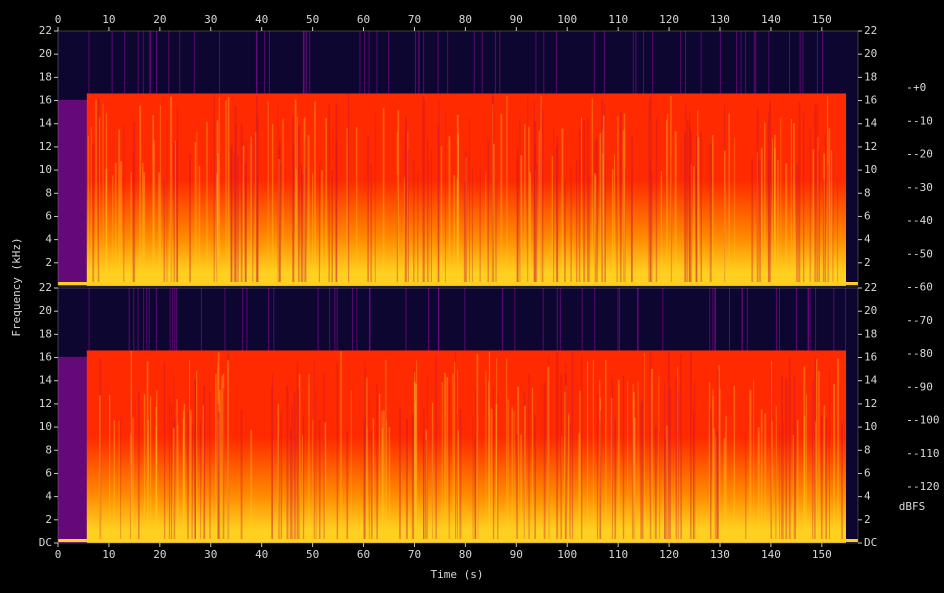 The height and width of the screenshot is (593, 944). I want to click on colorbar-tick-label: -40, so click(923, 220).